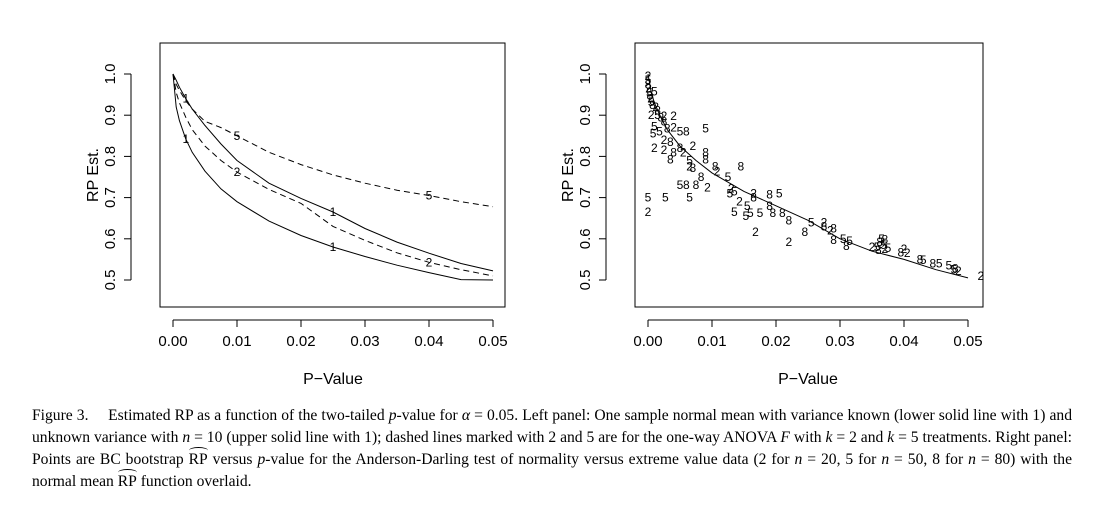 The image size is (1095, 524). I want to click on right-y-tick-label: 1.0, so click(585, 74).